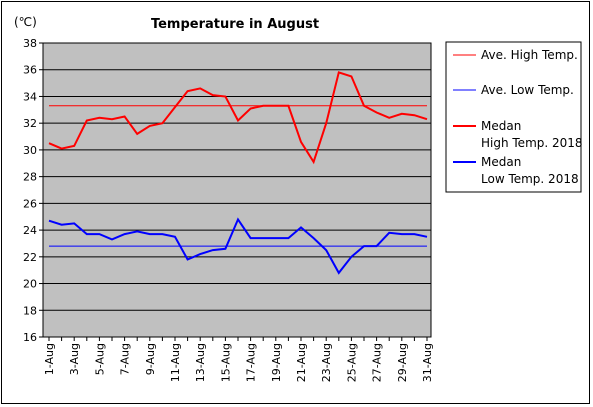 This screenshot has height=407, width=593. I want to click on x-tick-label: 27-Aug, so click(377, 362).